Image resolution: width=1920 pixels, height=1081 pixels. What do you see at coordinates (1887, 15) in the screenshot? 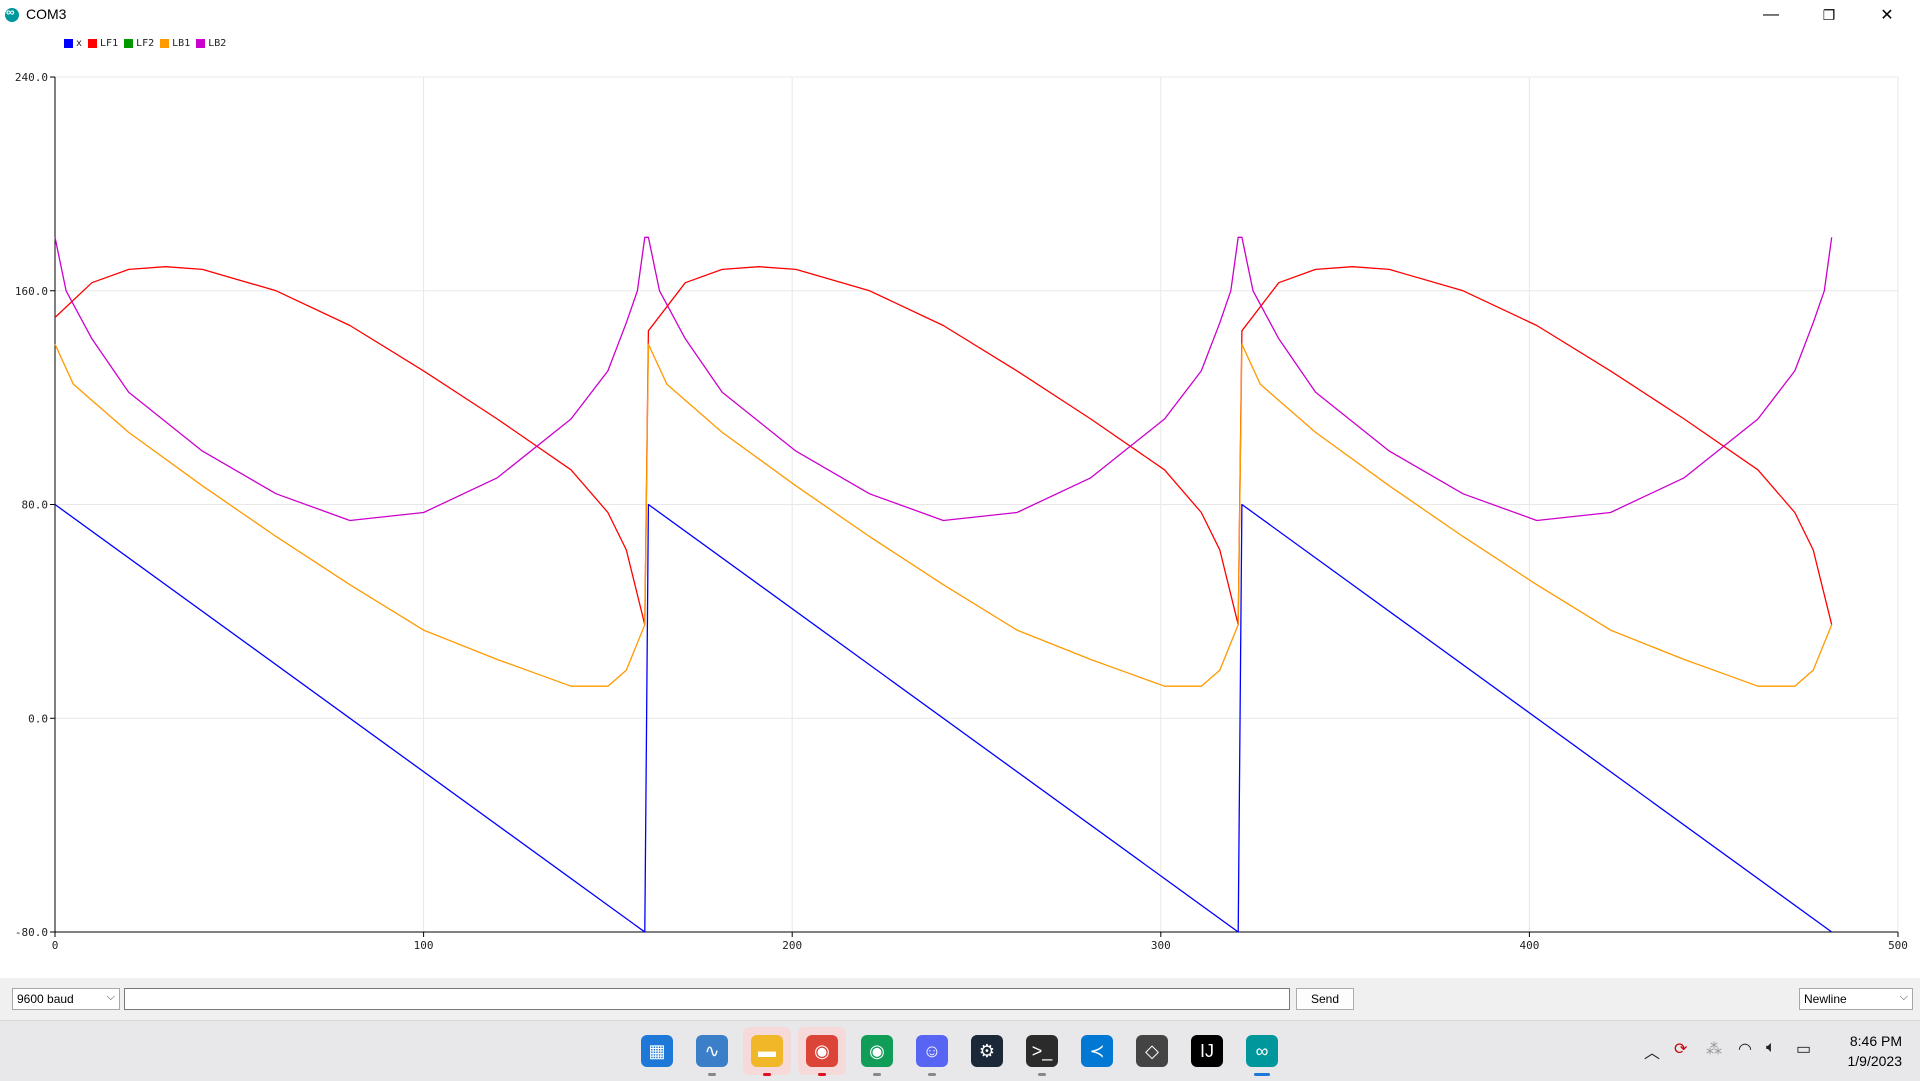
I see `close-button: ✕` at bounding box center [1887, 15].